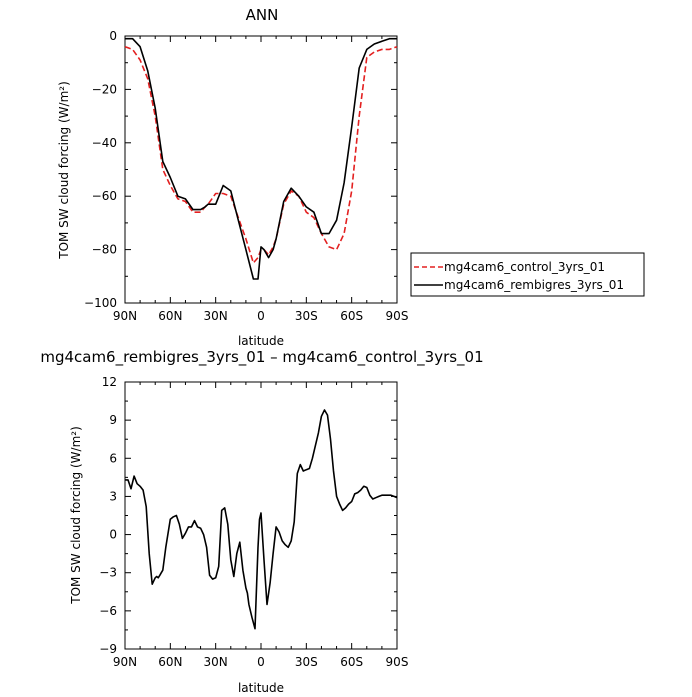 This screenshot has width=692, height=697. What do you see at coordinates (108, 649) in the screenshot?
I see `y-tick-label: −9` at bounding box center [108, 649].